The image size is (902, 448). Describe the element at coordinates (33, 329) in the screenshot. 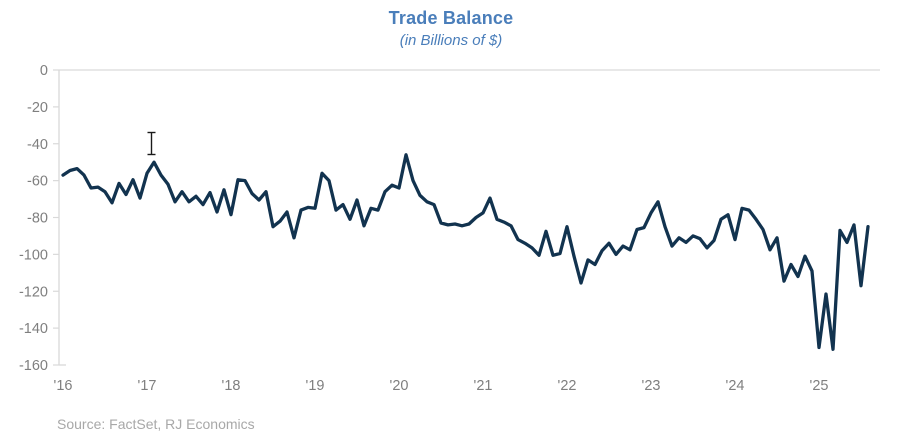

I see `y-axis-label: -140` at that location.